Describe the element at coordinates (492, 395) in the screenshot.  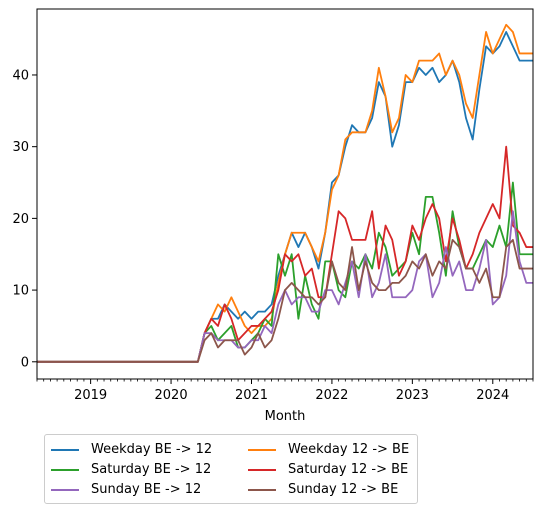
I see `x-tick-label: 2024` at that location.